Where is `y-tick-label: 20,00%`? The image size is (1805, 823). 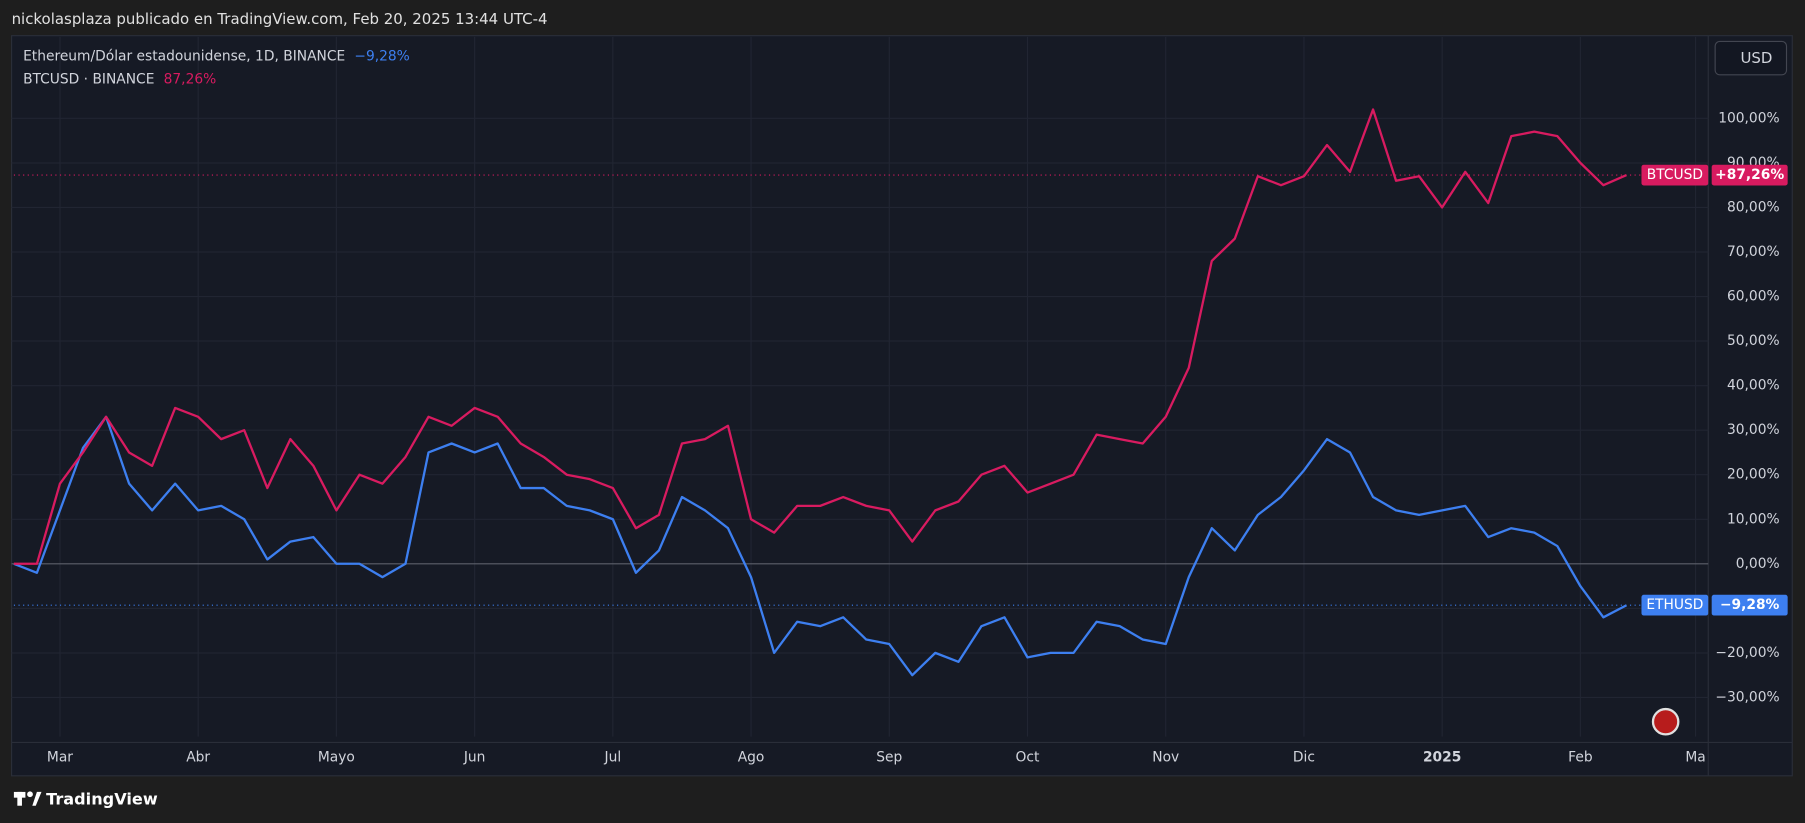 y-tick-label: 20,00% is located at coordinates (1753, 475).